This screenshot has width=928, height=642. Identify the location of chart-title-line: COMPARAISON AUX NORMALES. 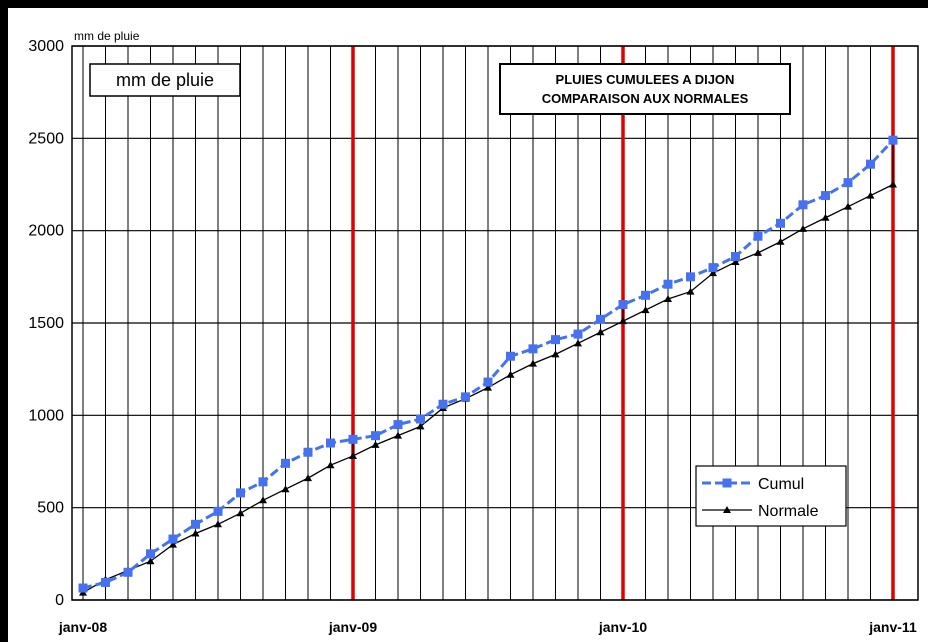
(645, 98).